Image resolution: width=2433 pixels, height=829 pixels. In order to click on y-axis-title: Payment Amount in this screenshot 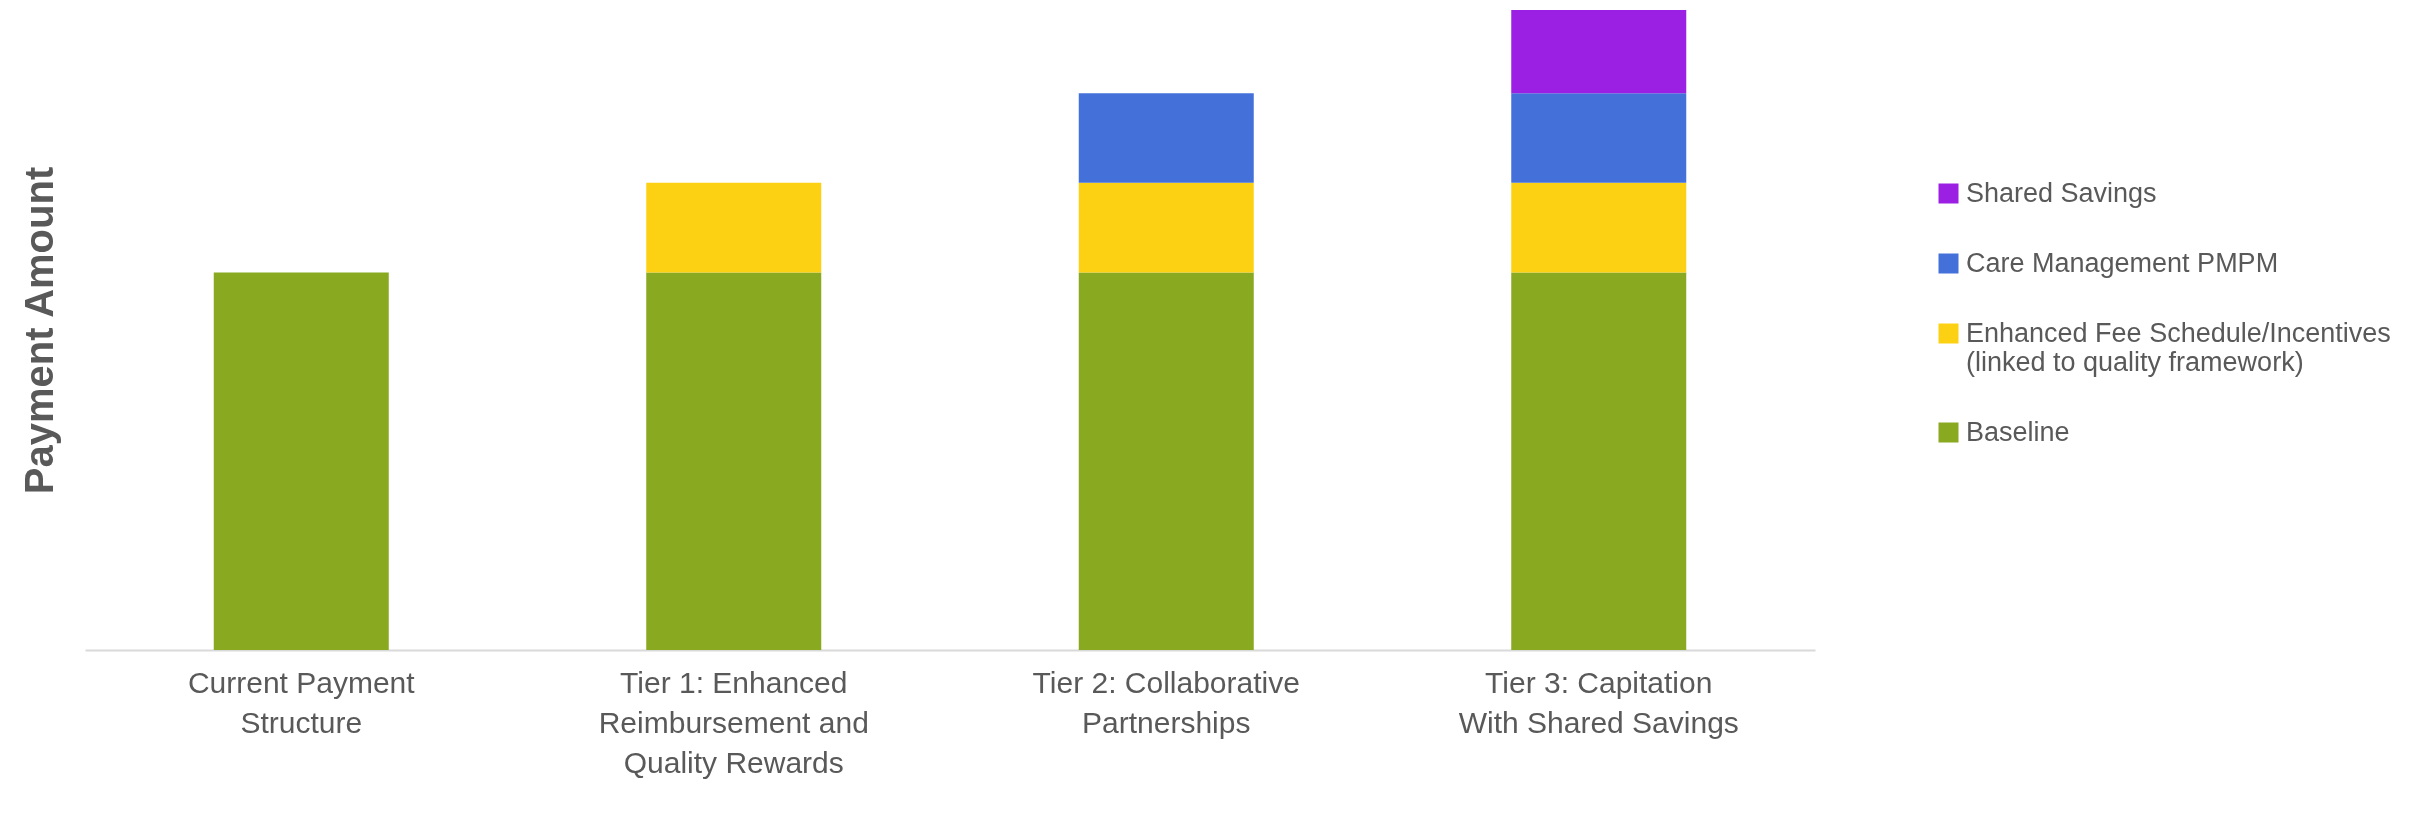, I will do `click(38, 330)`.